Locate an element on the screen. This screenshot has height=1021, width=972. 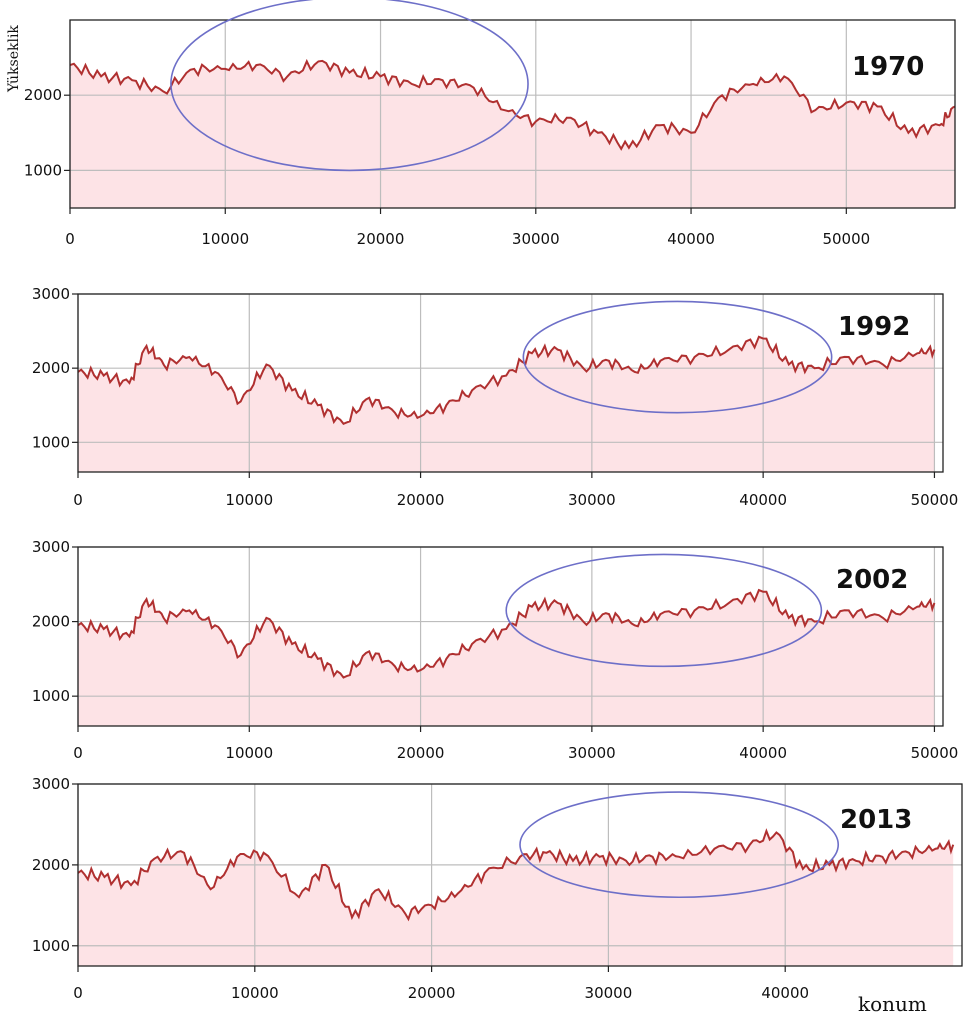
panel-year-label: 1992 is located at coordinates (874, 327).